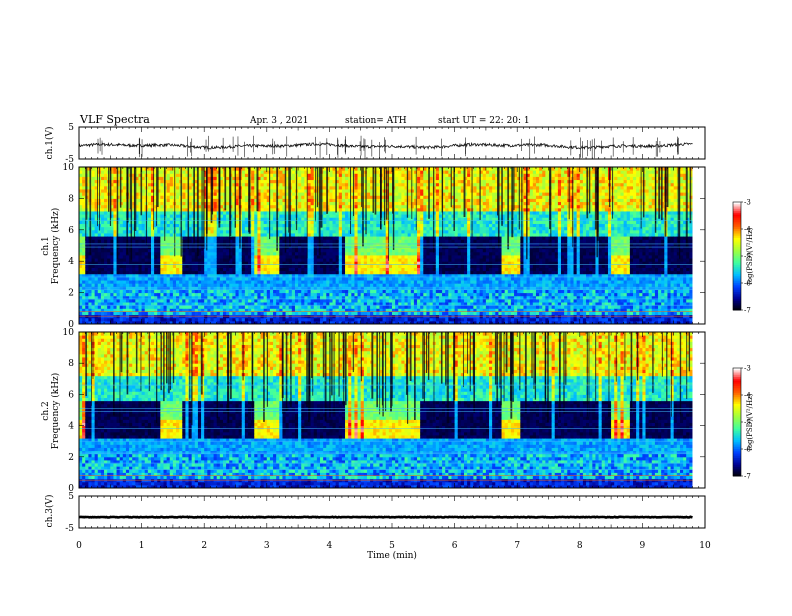 This screenshot has width=792, height=616. Describe the element at coordinates (71, 128) in the screenshot. I see `y-tick-label: 5` at that location.